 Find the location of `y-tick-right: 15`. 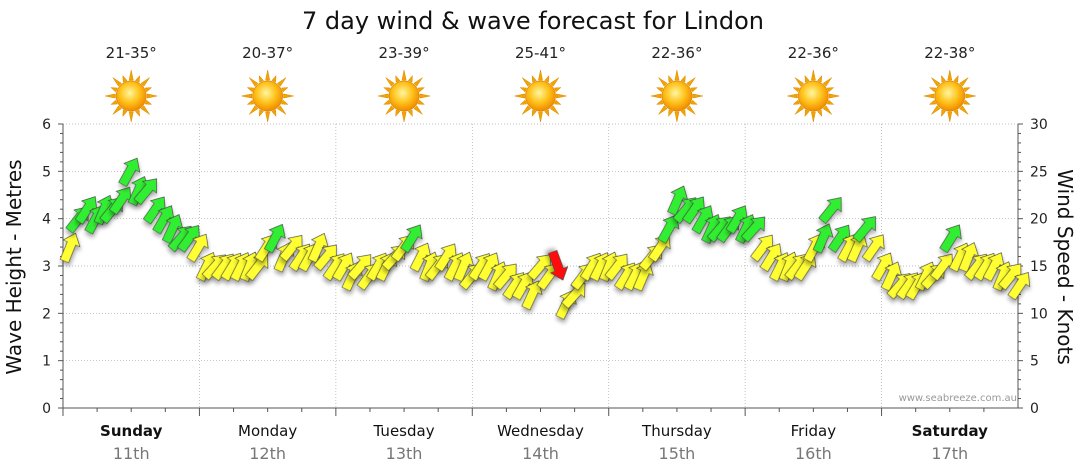

y-tick-right: 15 is located at coordinates (1039, 267).